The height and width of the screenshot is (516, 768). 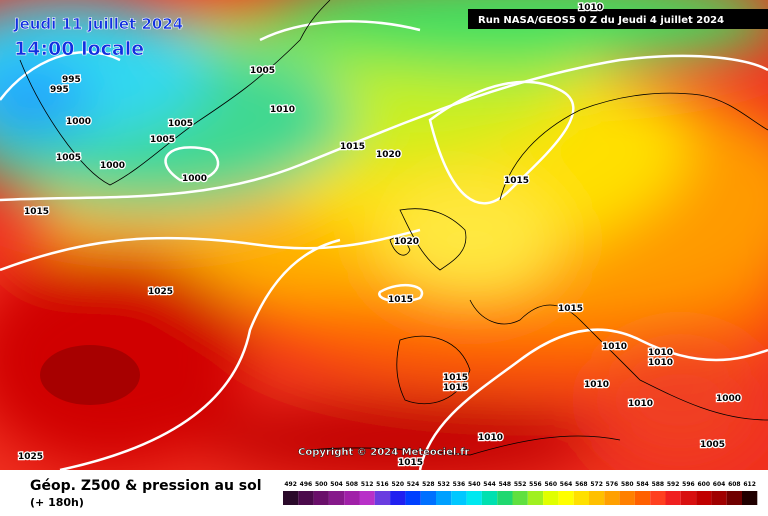 I want to click on scale-label: 492, so click(x=290, y=484).